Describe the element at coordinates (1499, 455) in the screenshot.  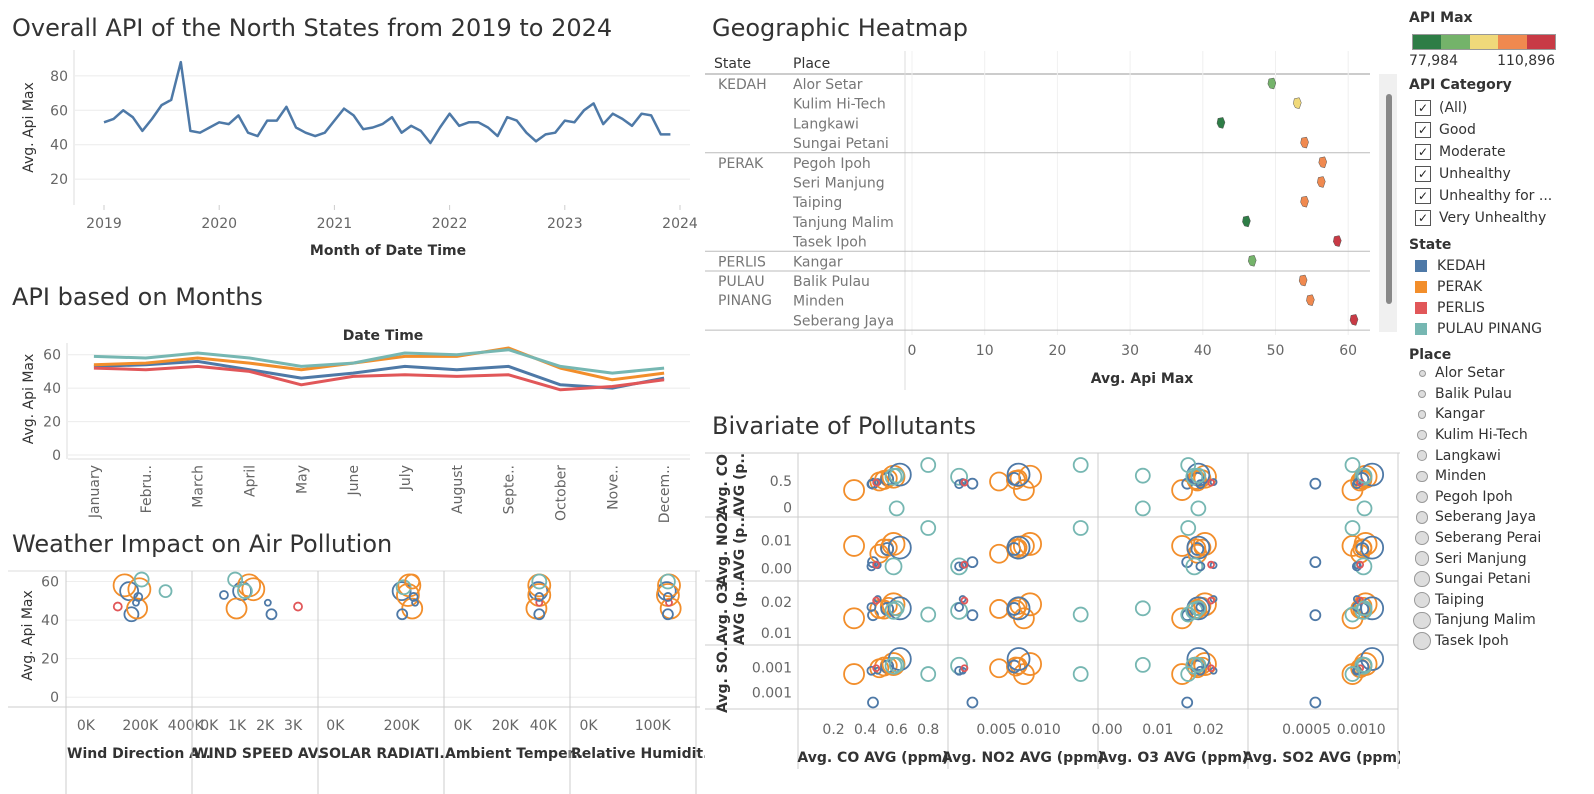
I see `place-legend-item: Langkawi` at that location.